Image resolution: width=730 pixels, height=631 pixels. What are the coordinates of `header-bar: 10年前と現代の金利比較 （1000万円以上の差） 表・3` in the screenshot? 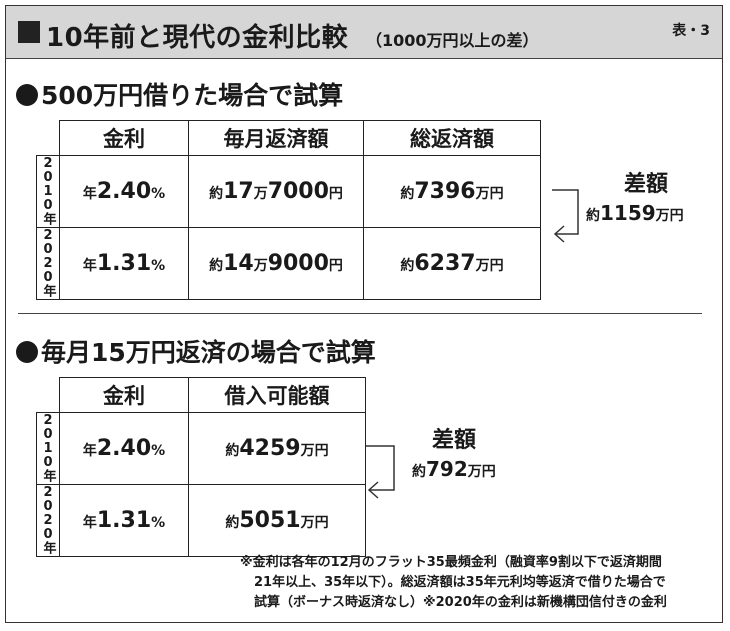 It's located at (364, 32).